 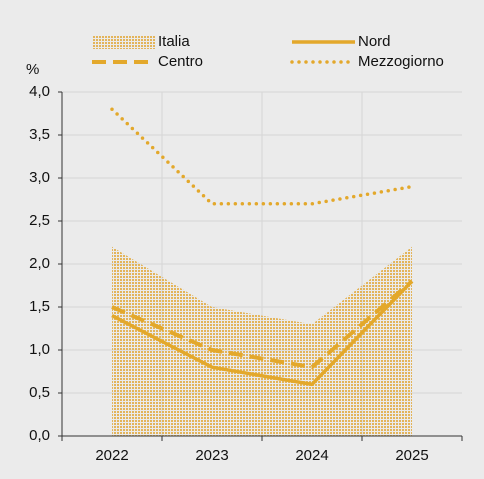 What do you see at coordinates (411, 455) in the screenshot?
I see `x-tick-label: 2025` at bounding box center [411, 455].